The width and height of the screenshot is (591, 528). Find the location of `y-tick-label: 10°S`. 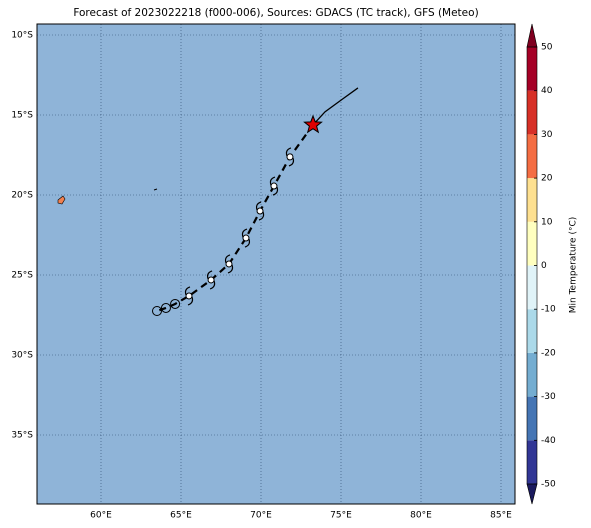

y-tick-label: 10°S is located at coordinates (22, 36).